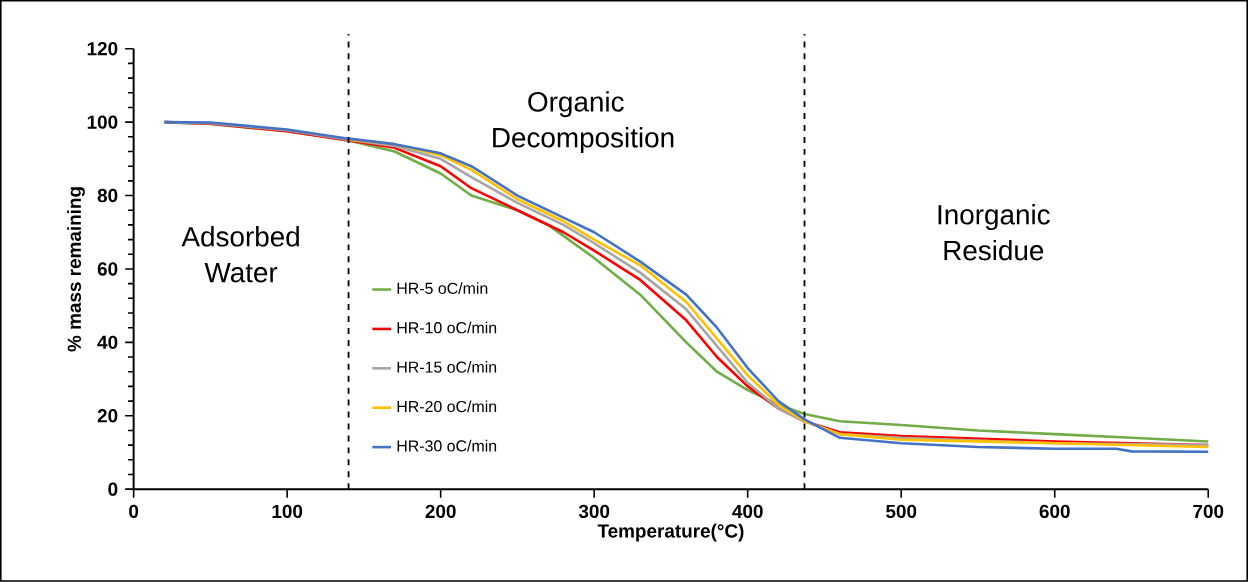  What do you see at coordinates (102, 122) in the screenshot?
I see `y-tick-label: 100` at bounding box center [102, 122].